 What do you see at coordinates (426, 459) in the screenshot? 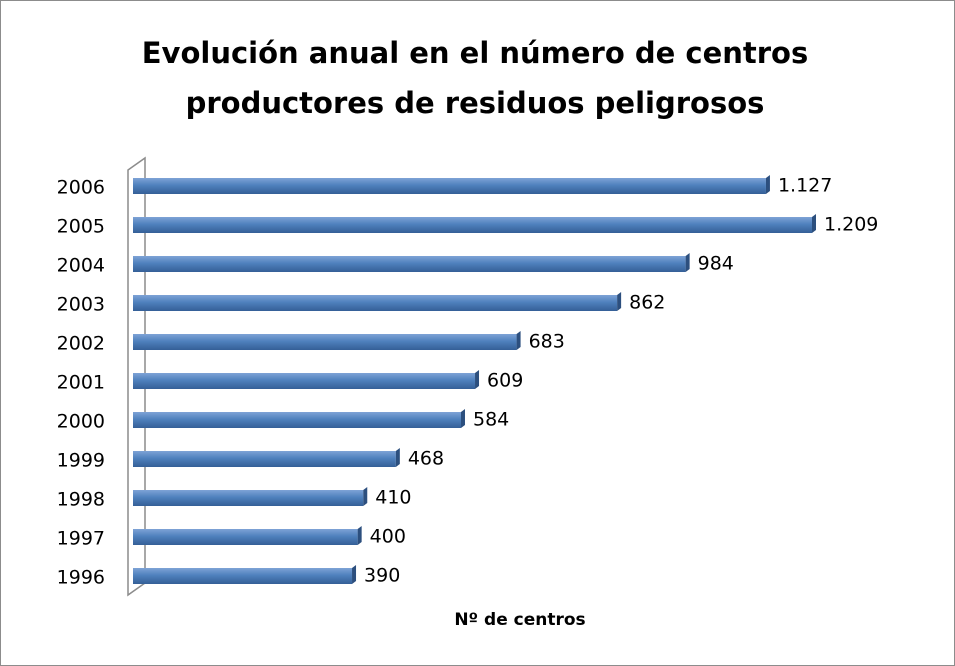
I see `value-label: 468` at bounding box center [426, 459].